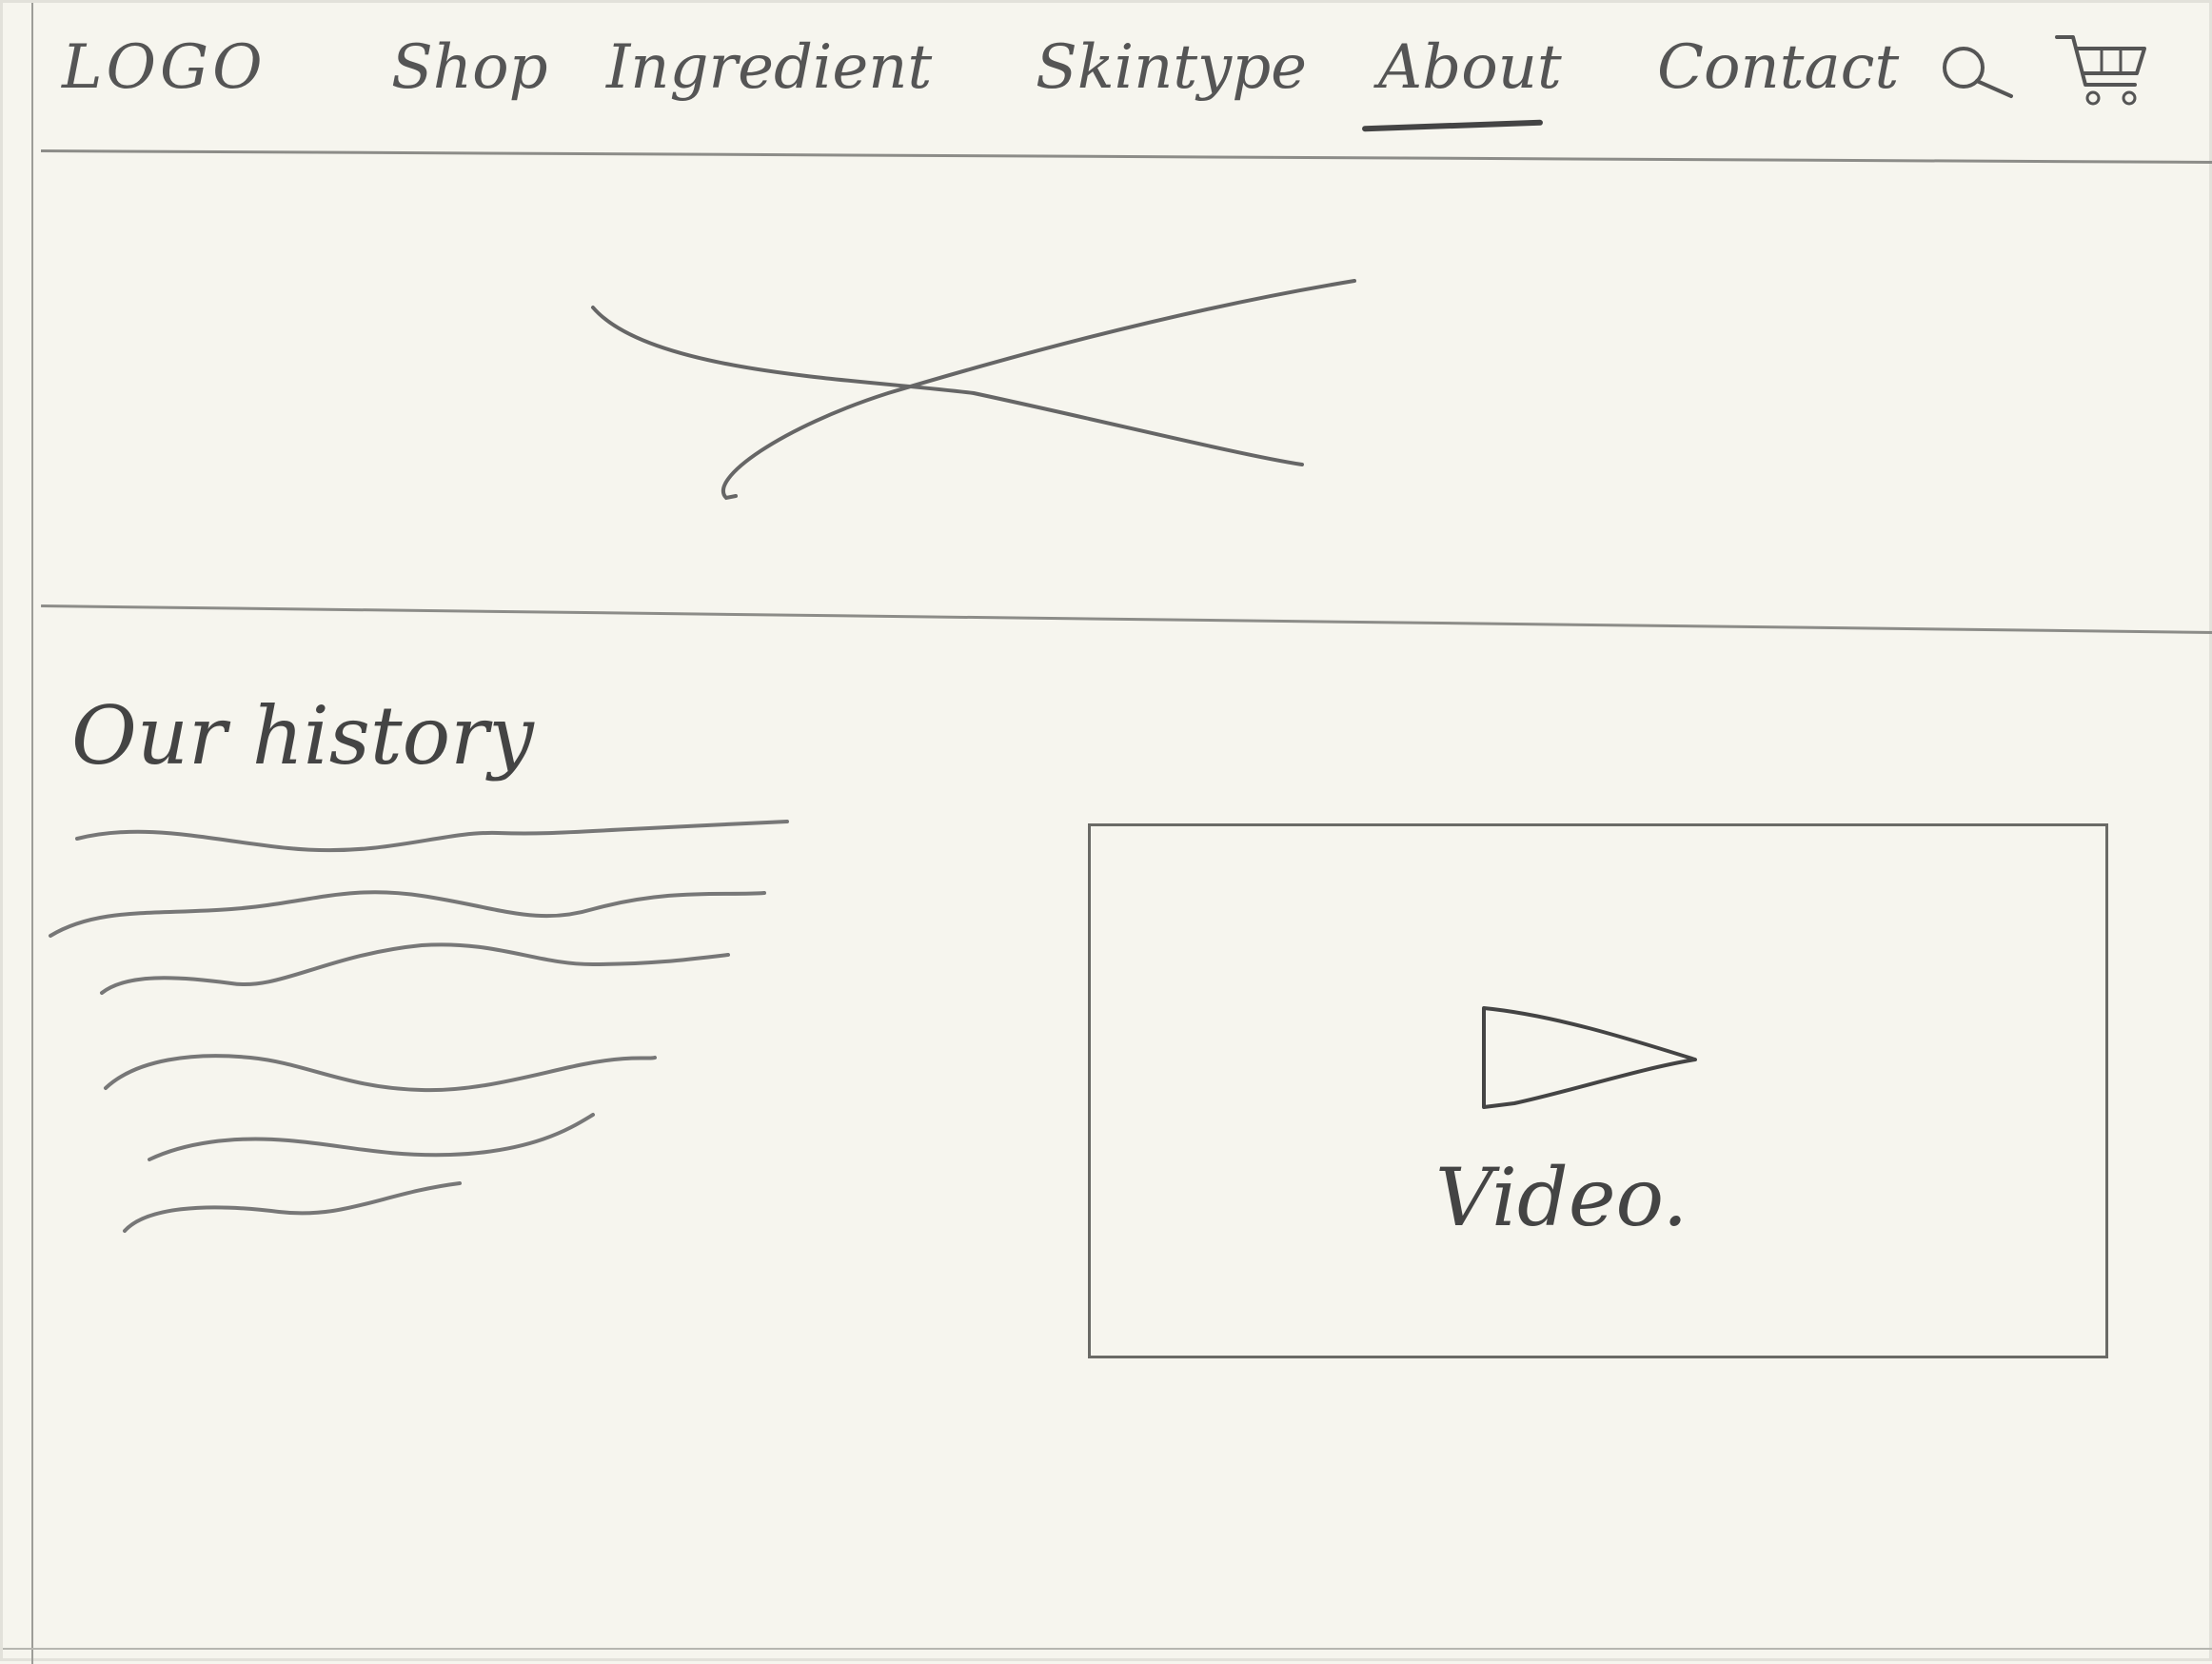  What do you see at coordinates (32, 833) in the screenshot?
I see `page-margin-line` at bounding box center [32, 833].